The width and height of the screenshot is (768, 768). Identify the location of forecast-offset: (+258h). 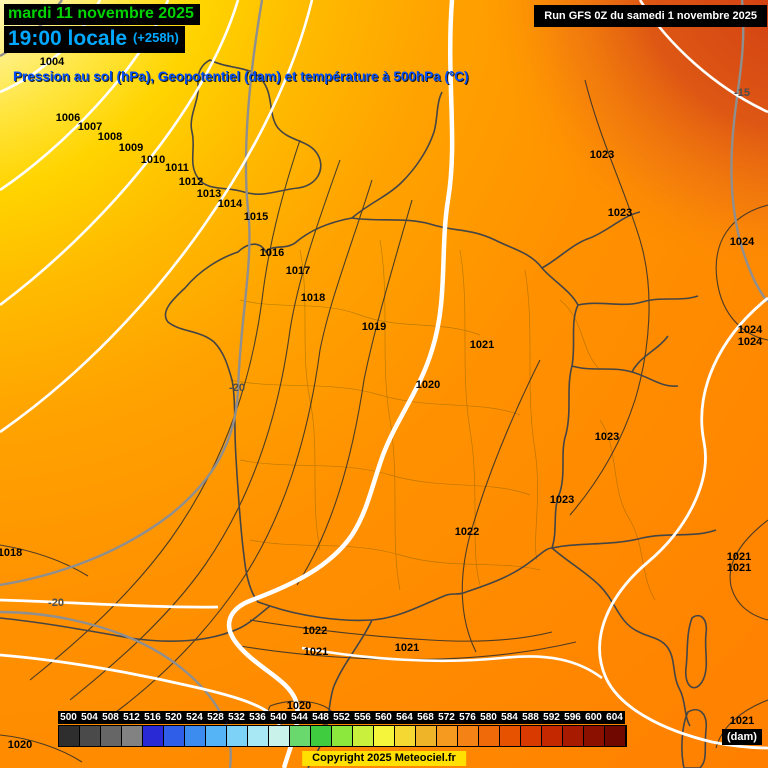
(155, 37).